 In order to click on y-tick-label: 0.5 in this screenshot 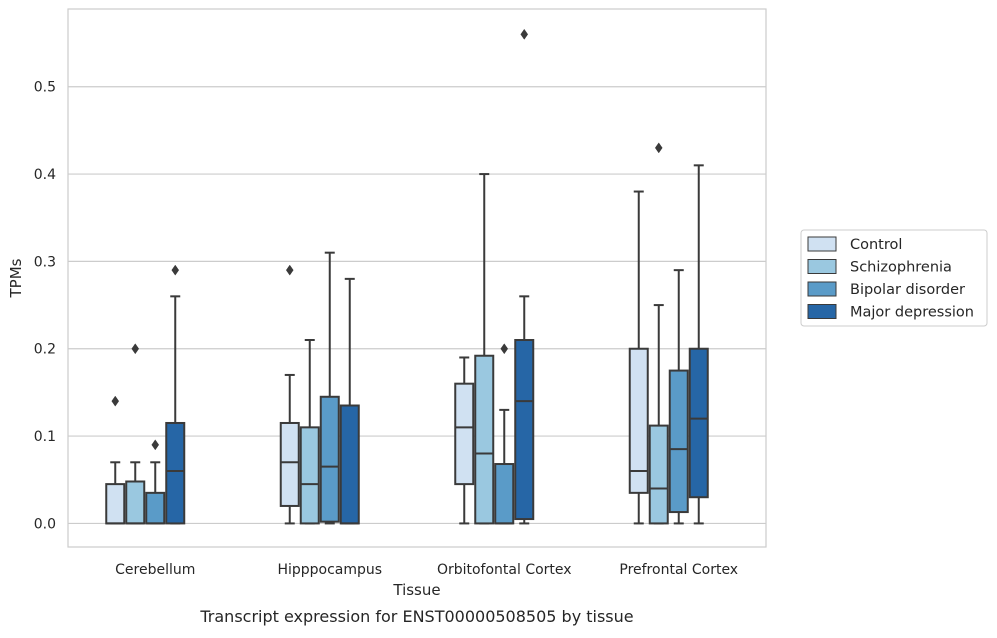, I will do `click(45, 88)`.